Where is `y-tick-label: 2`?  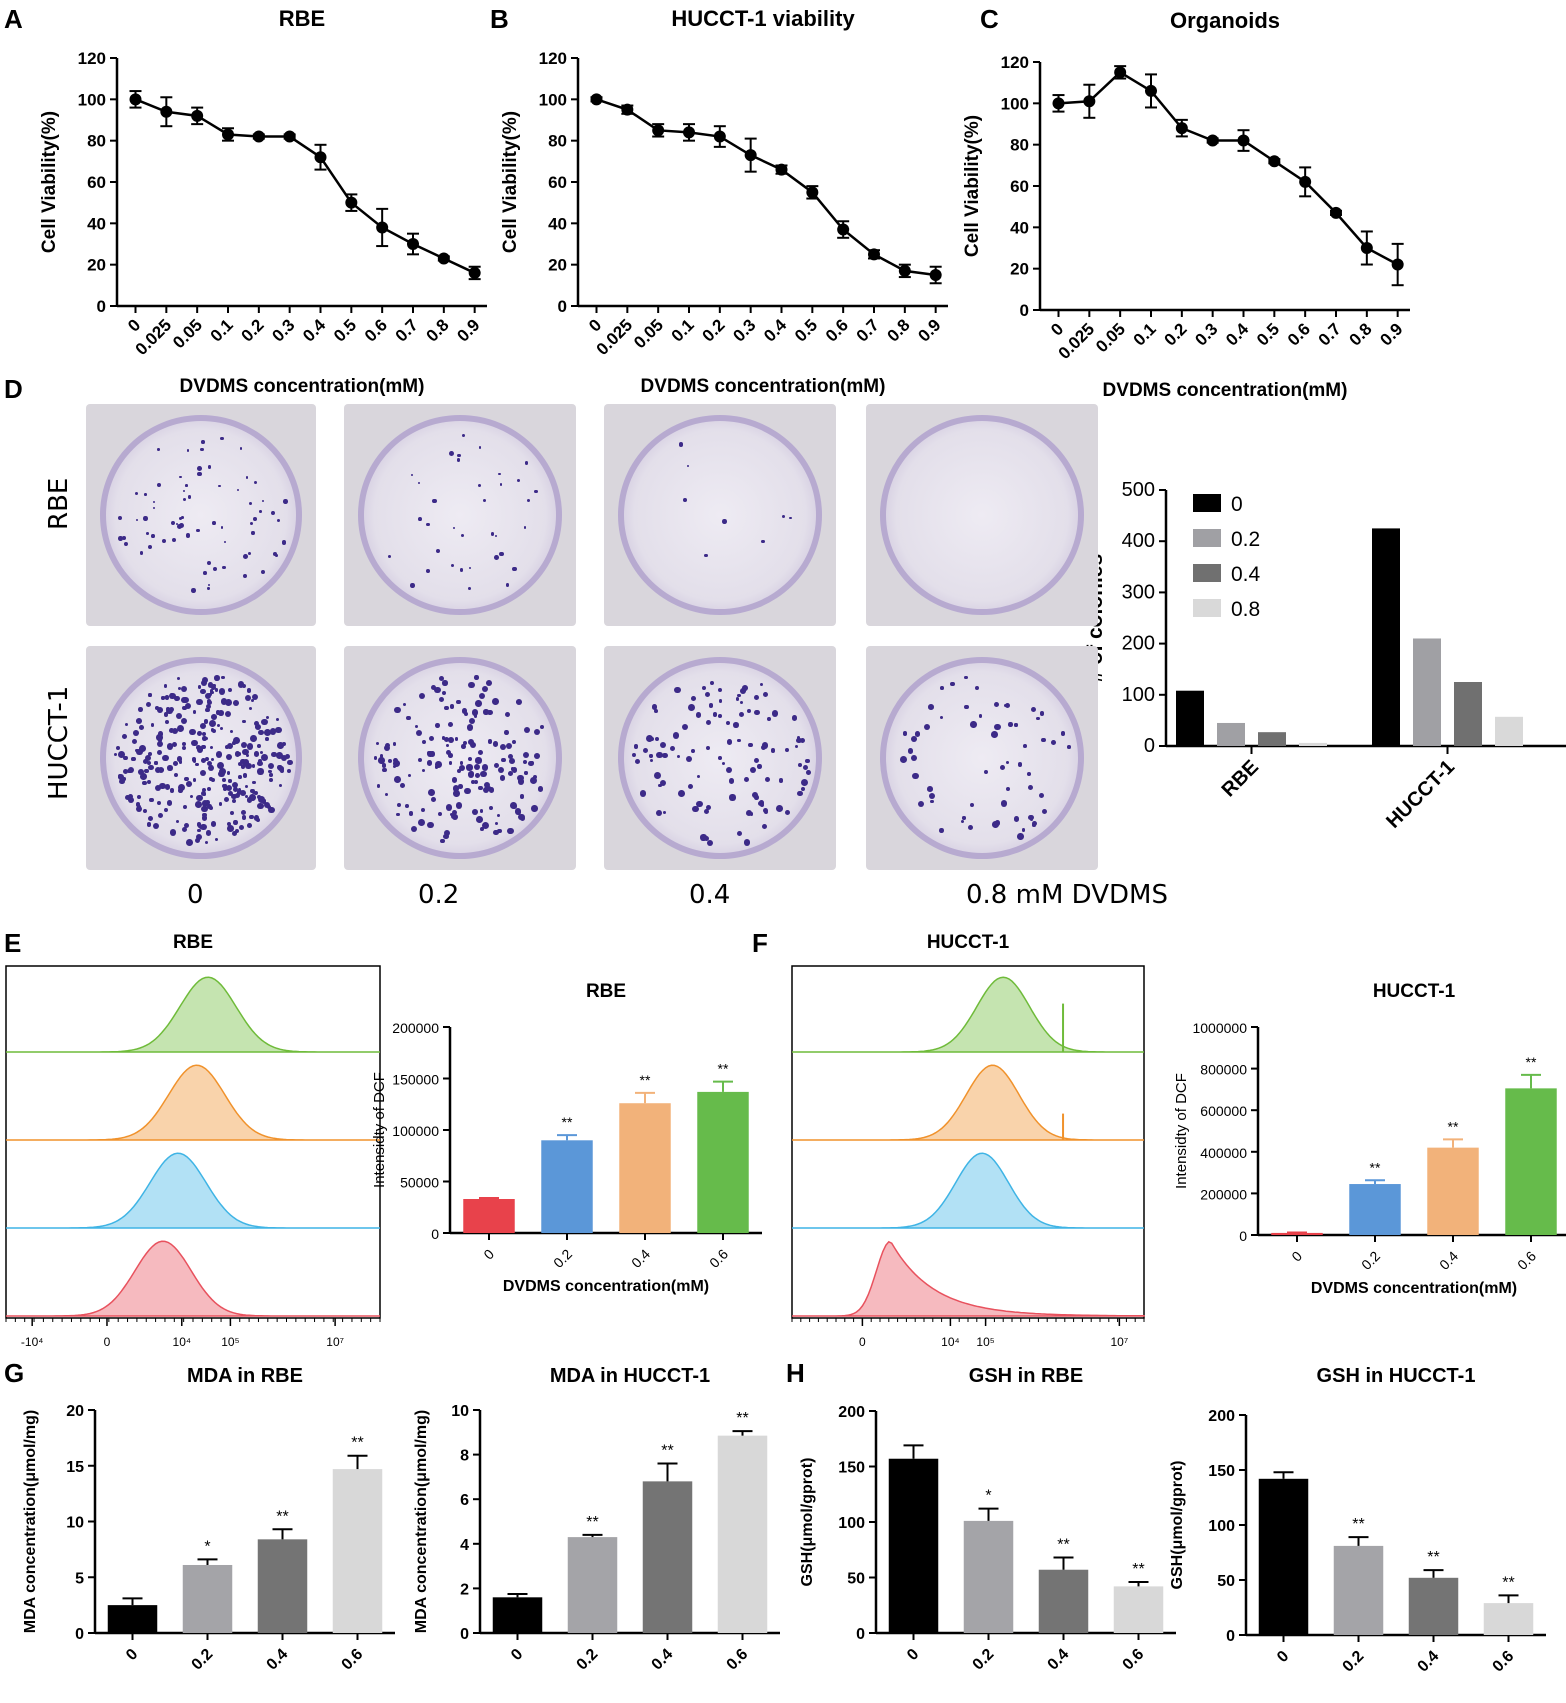 y-tick-label: 2 is located at coordinates (464, 1589).